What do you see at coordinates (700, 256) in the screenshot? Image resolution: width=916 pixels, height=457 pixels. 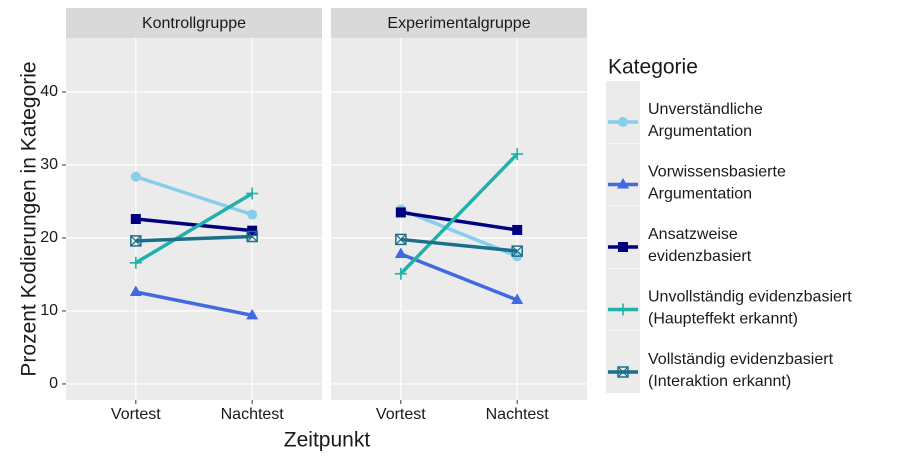 I see `legend-label: evidenzbasiert` at bounding box center [700, 256].